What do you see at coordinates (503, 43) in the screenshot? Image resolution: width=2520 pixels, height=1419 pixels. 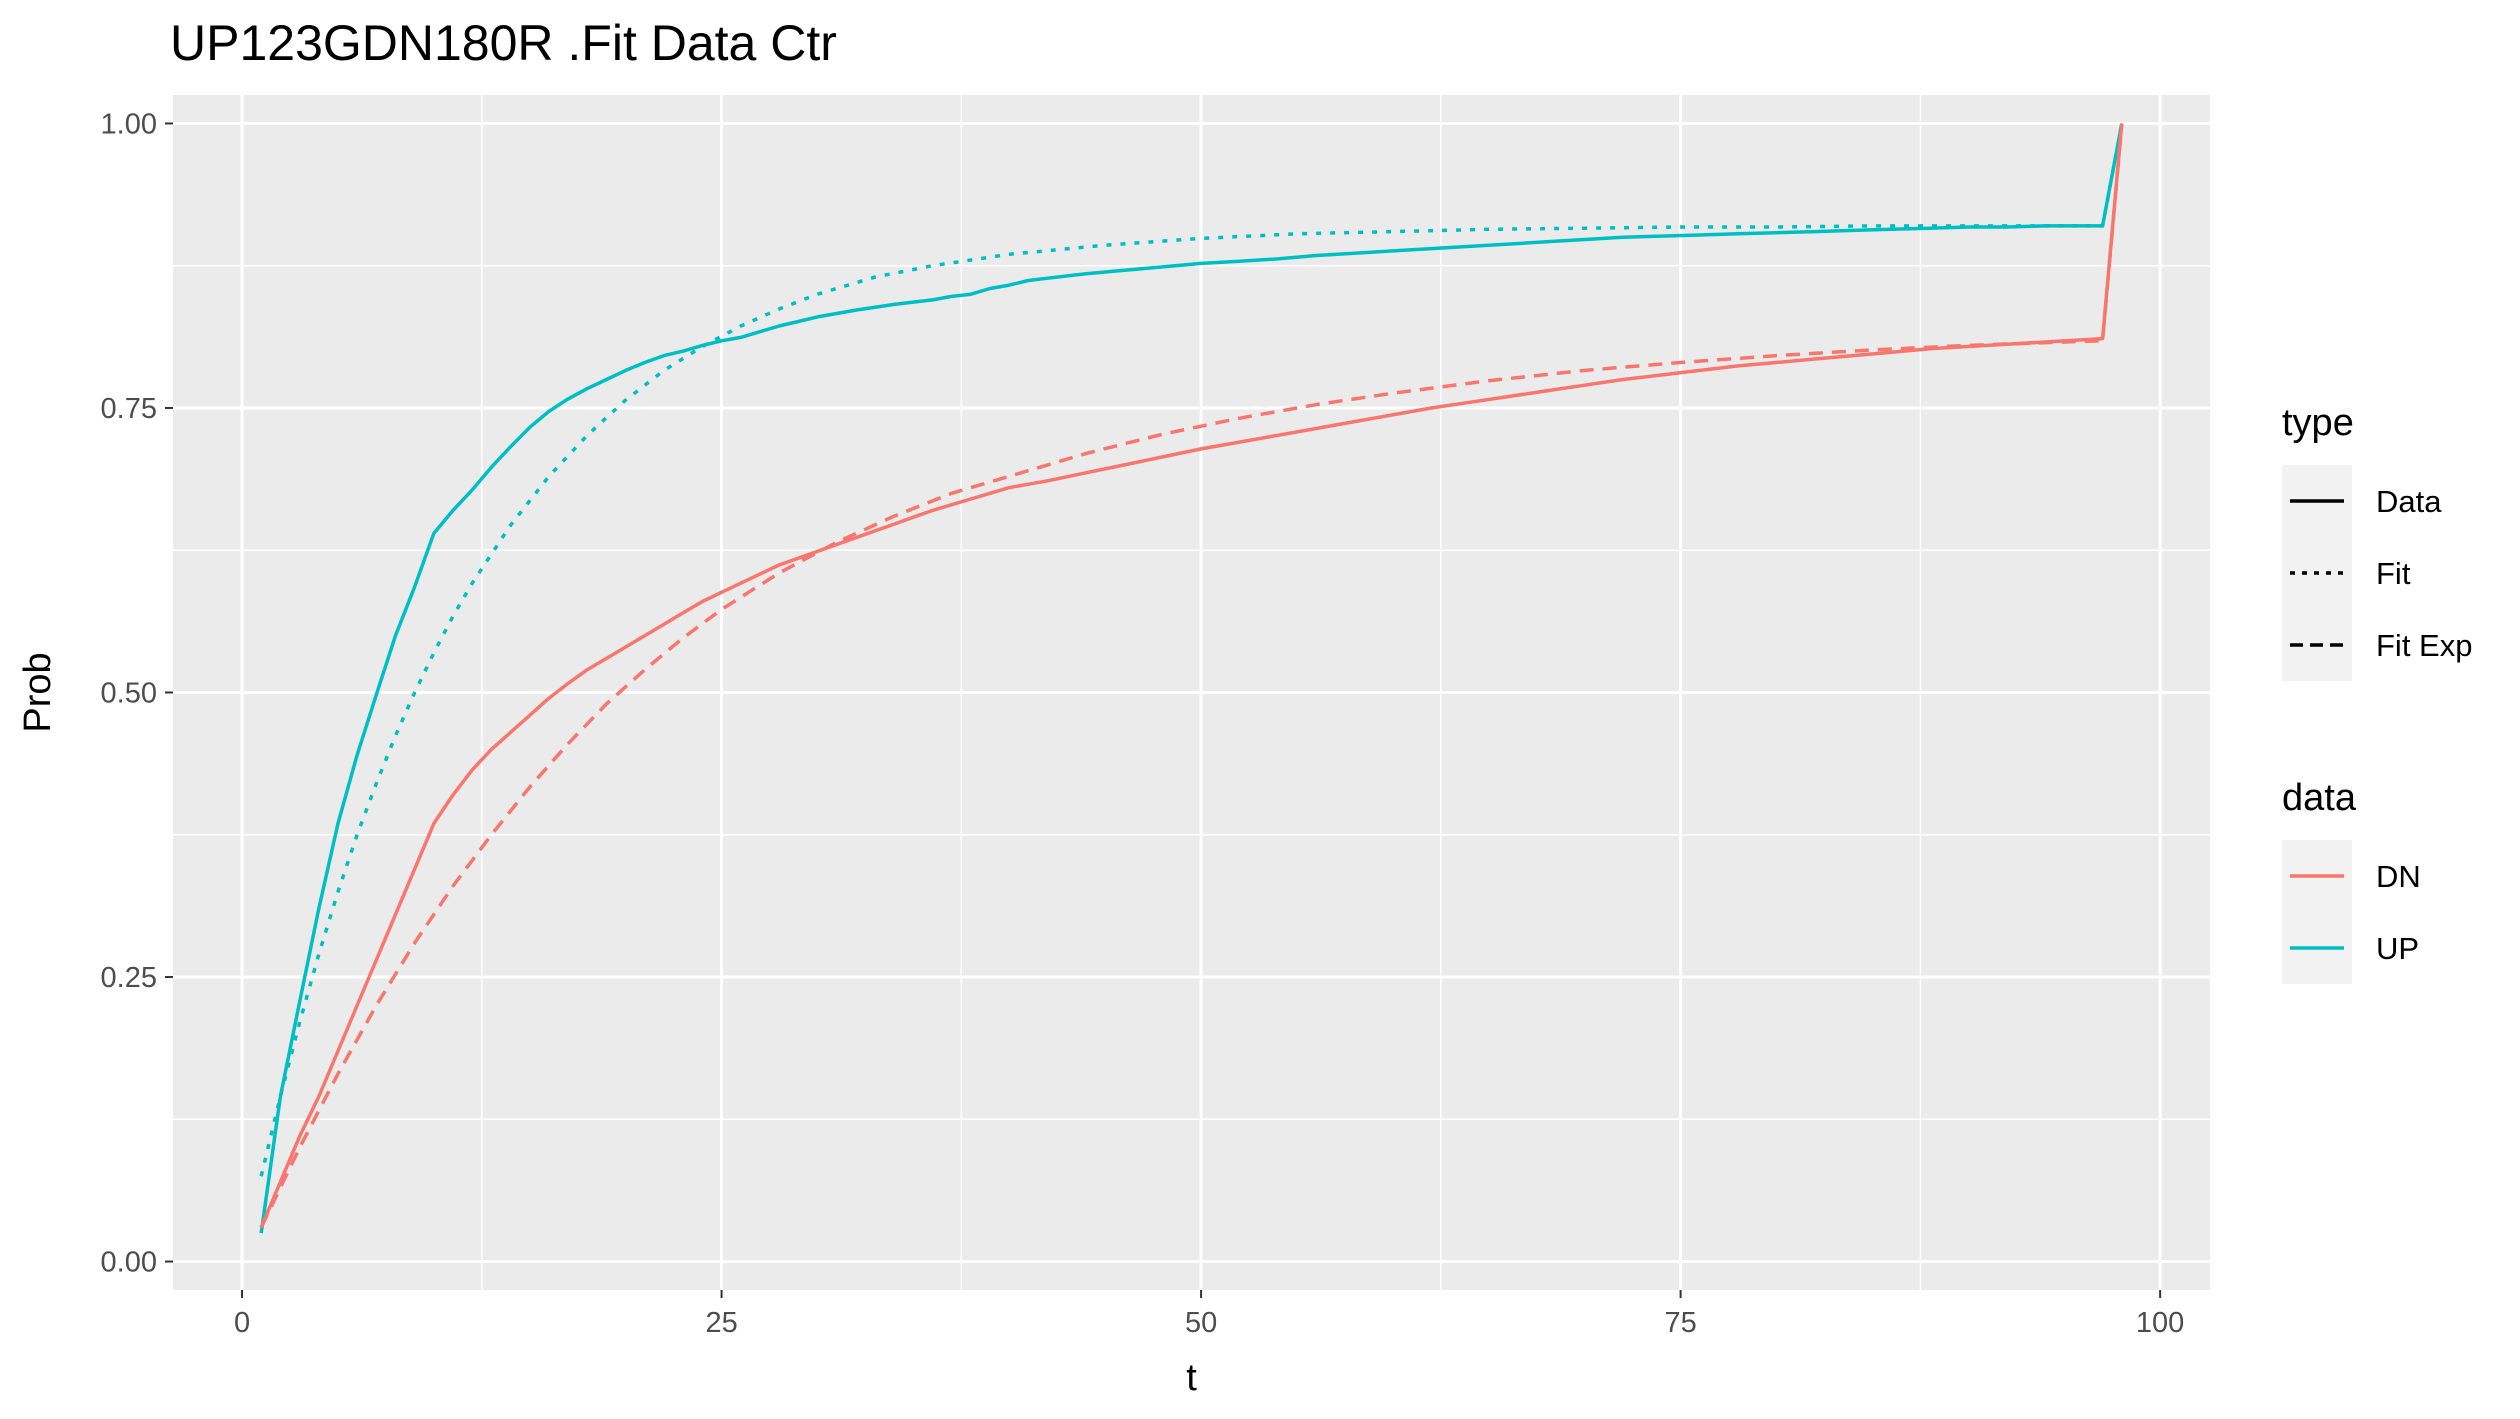 I see `chart-title: UP123GDN180R .Fit Data Ctr` at bounding box center [503, 43].